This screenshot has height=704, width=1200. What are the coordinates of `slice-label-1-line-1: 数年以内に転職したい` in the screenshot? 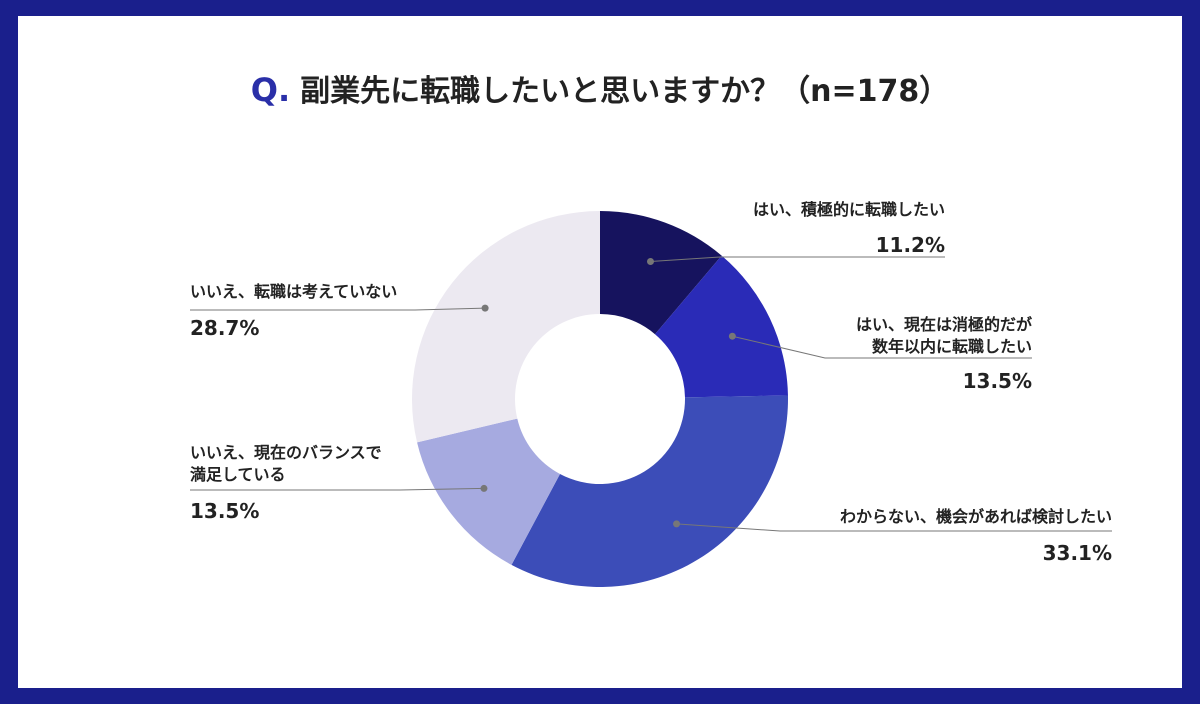 It's located at (951, 346).